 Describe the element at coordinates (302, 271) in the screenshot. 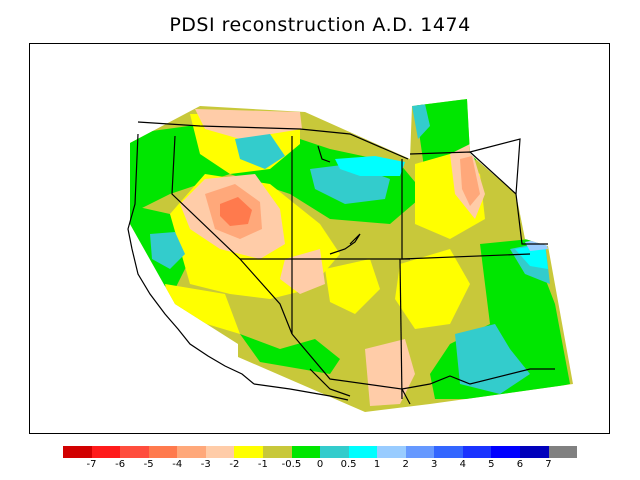

I see `contour-peach-basin` at that location.